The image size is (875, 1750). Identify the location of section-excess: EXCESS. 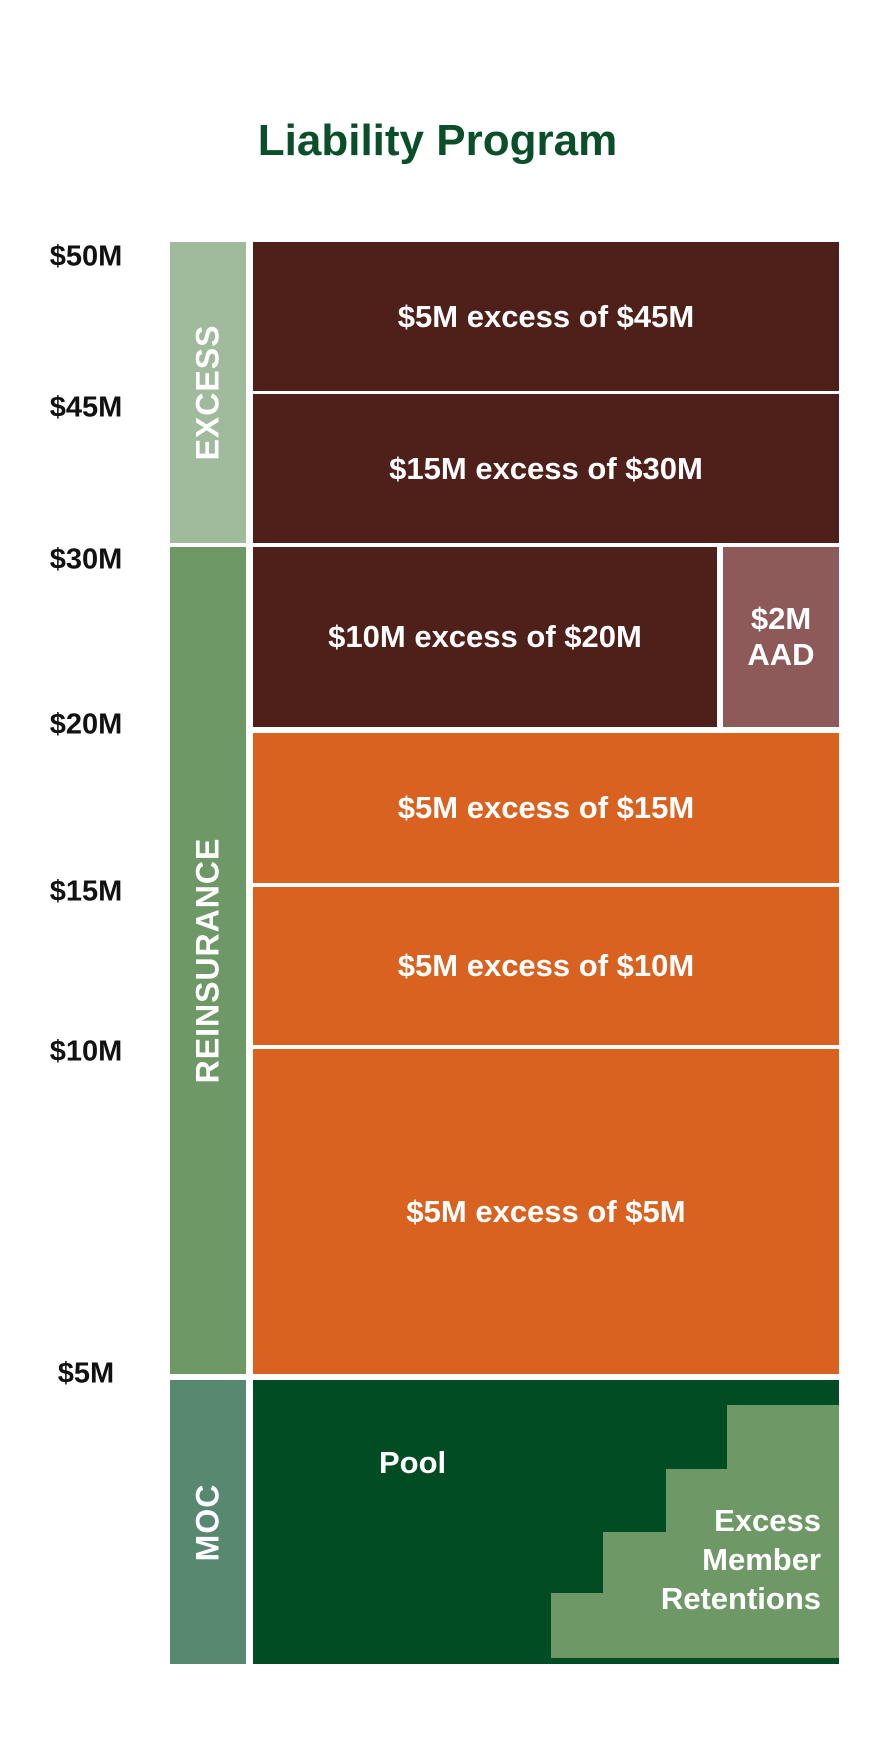
(208, 392).